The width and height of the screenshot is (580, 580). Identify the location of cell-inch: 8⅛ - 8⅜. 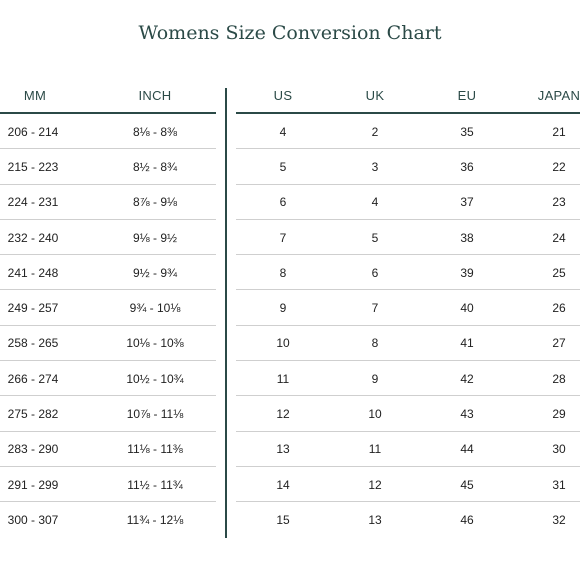
(155, 131).